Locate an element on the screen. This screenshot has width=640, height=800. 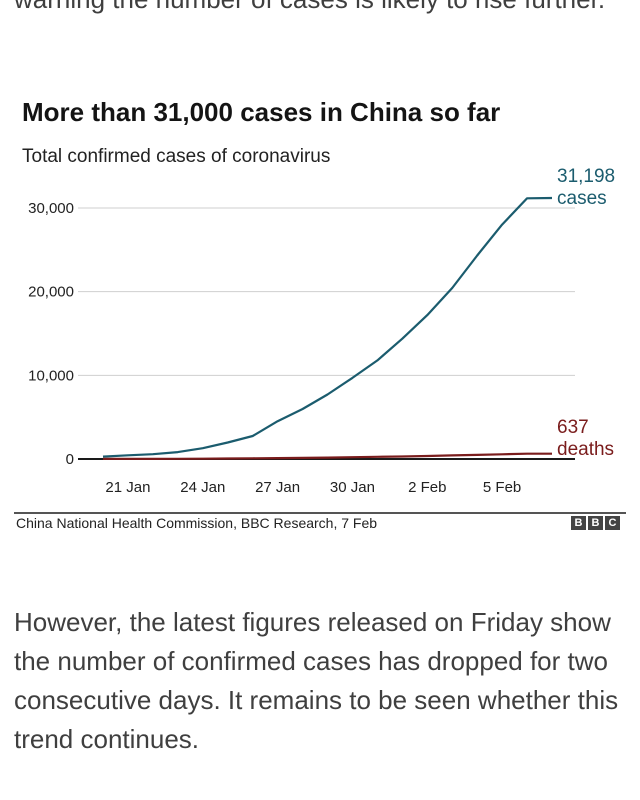
cases-end-value-label: 31,198 is located at coordinates (586, 176).